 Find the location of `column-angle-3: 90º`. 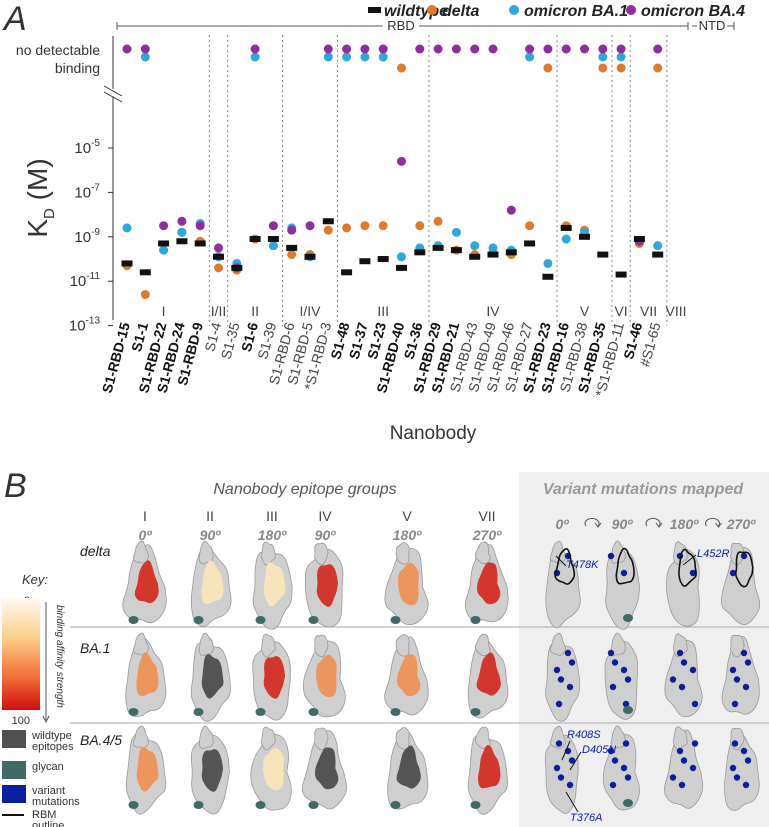

column-angle-3: 90º is located at coordinates (326, 535).